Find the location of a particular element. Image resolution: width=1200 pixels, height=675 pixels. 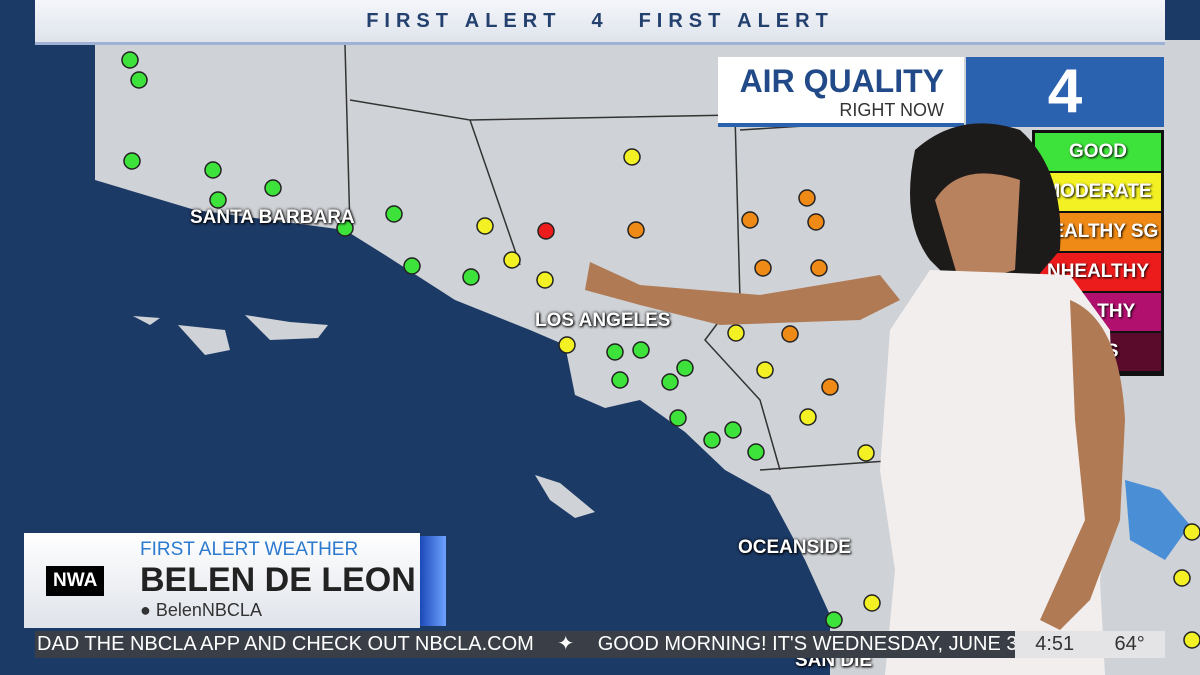

lake is located at coordinates (1157, 520).